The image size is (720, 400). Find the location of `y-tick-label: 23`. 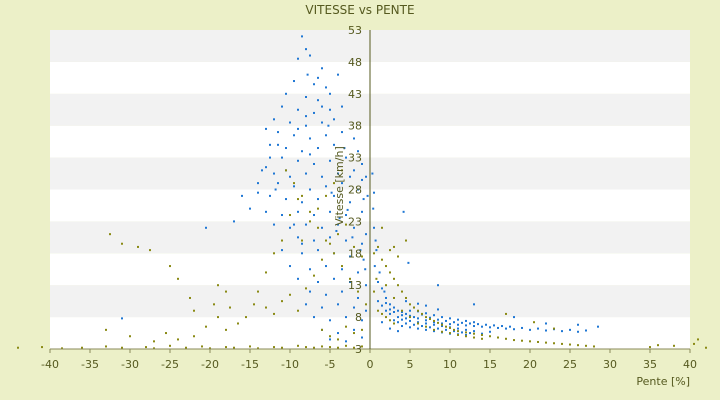

y-tick-label: 23 is located at coordinates (355, 221).